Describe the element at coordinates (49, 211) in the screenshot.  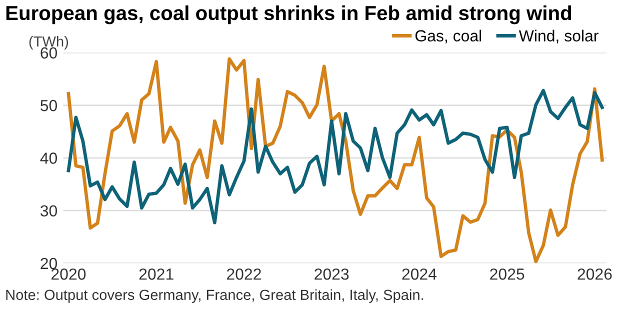
I see `y-tick-label: 30` at that location.